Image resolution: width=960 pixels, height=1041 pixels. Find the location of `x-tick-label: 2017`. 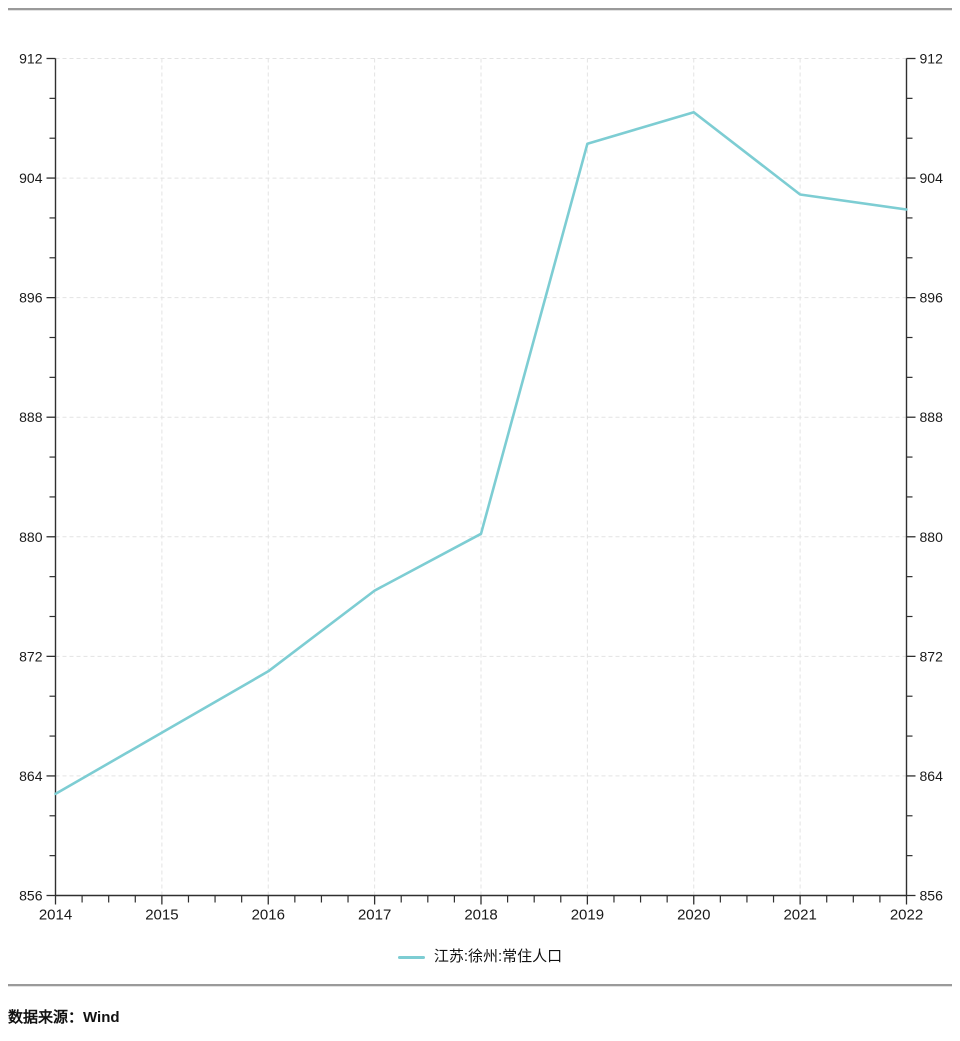

x-tick-label: 2017 is located at coordinates (374, 915).